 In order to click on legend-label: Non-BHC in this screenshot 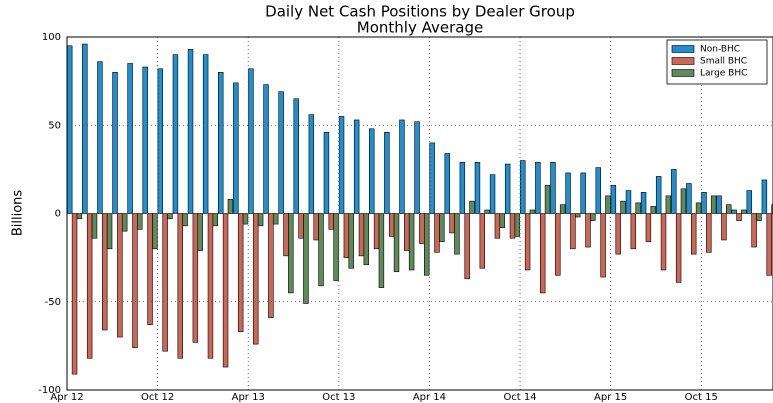, I will do `click(720, 50)`.